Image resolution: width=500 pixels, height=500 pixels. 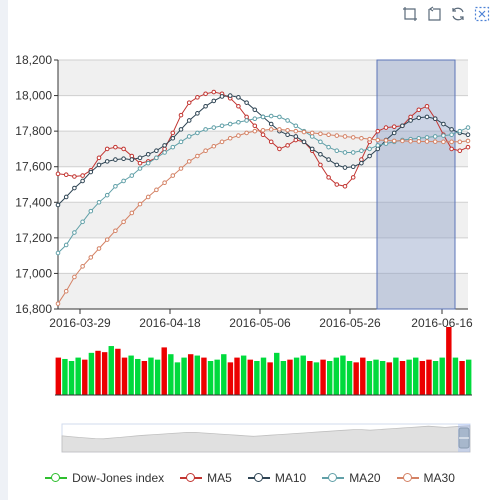 What do you see at coordinates (434, 14) in the screenshot?
I see `zoom-reset-icon` at bounding box center [434, 14].